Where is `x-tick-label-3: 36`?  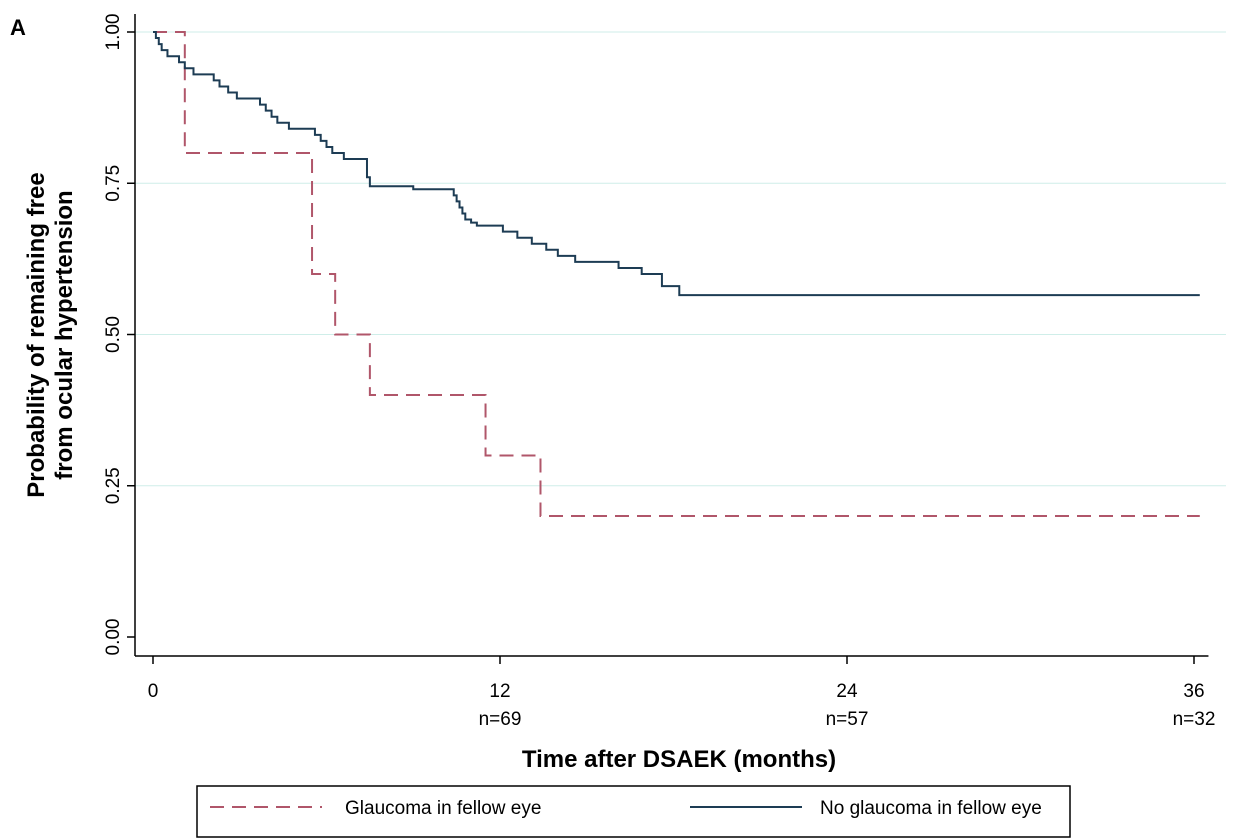
x-tick-label-3: 36 is located at coordinates (1193, 691).